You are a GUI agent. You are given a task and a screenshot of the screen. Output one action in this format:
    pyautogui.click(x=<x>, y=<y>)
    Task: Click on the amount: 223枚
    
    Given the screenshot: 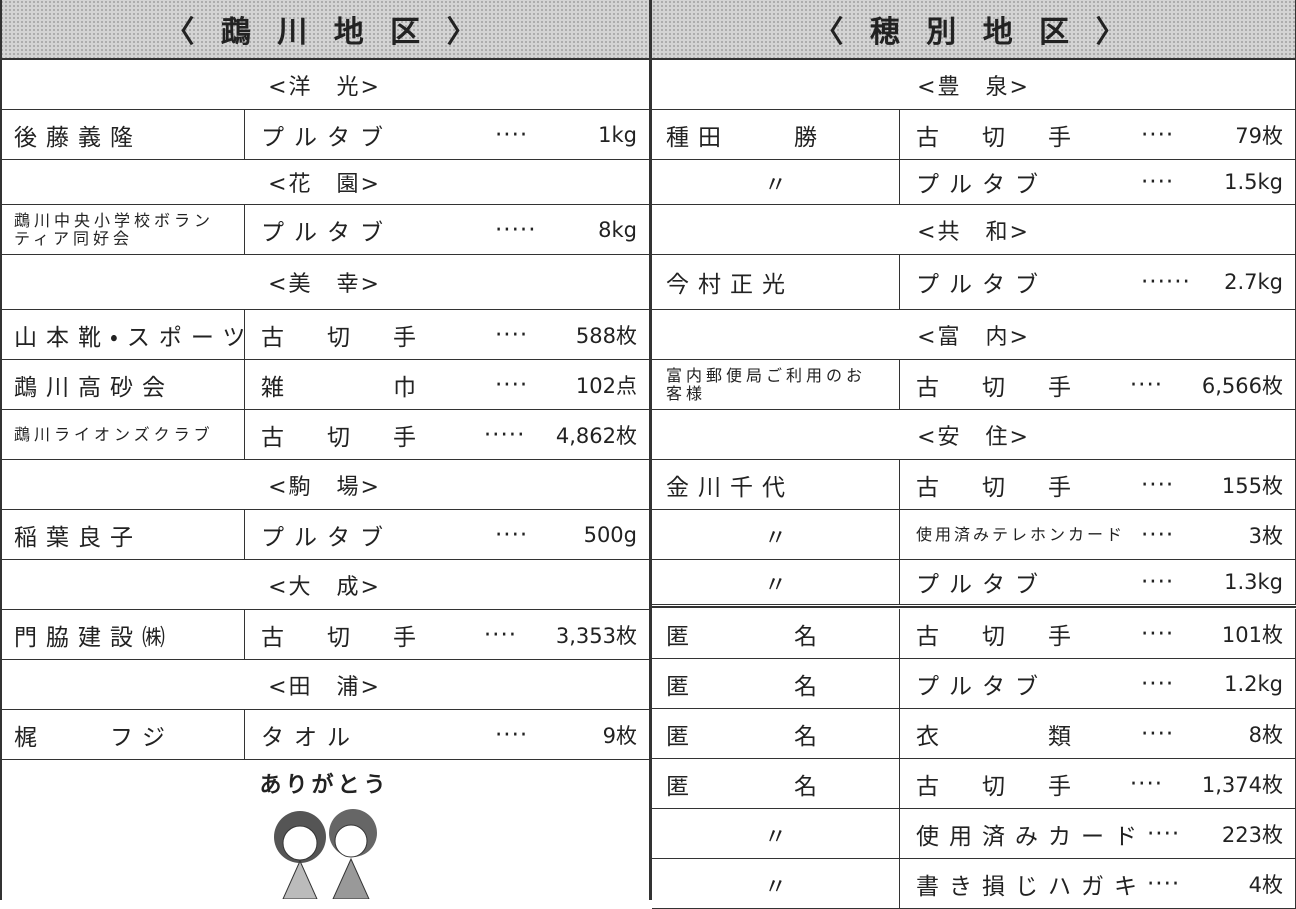 What is the action you would take?
    pyautogui.click(x=1252, y=834)
    